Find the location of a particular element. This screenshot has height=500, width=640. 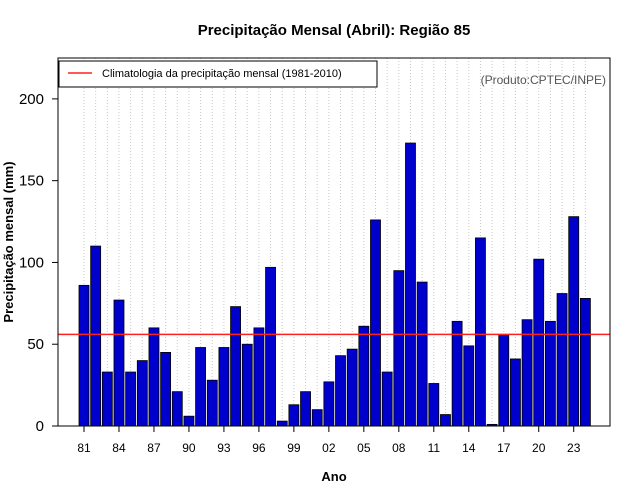

x-tick-label: 96 is located at coordinates (259, 448).